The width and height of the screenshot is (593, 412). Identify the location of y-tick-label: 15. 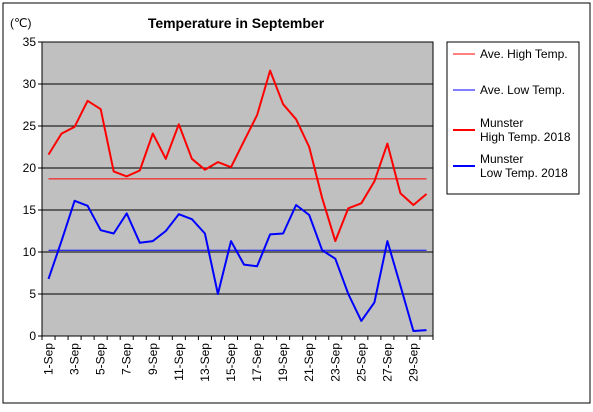
(30, 210).